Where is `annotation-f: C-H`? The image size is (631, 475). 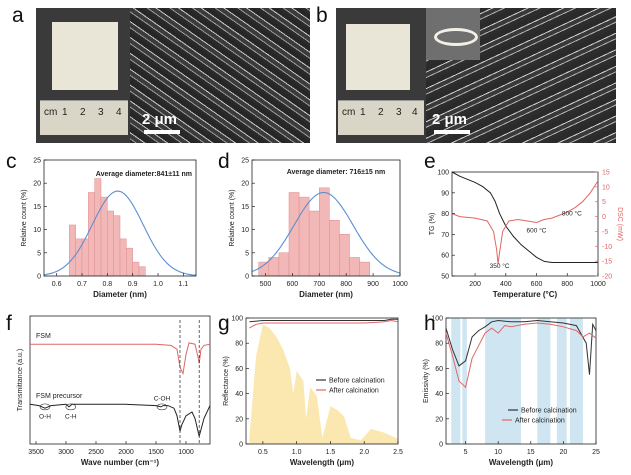 annotation-f: C-H is located at coordinates (71, 416).